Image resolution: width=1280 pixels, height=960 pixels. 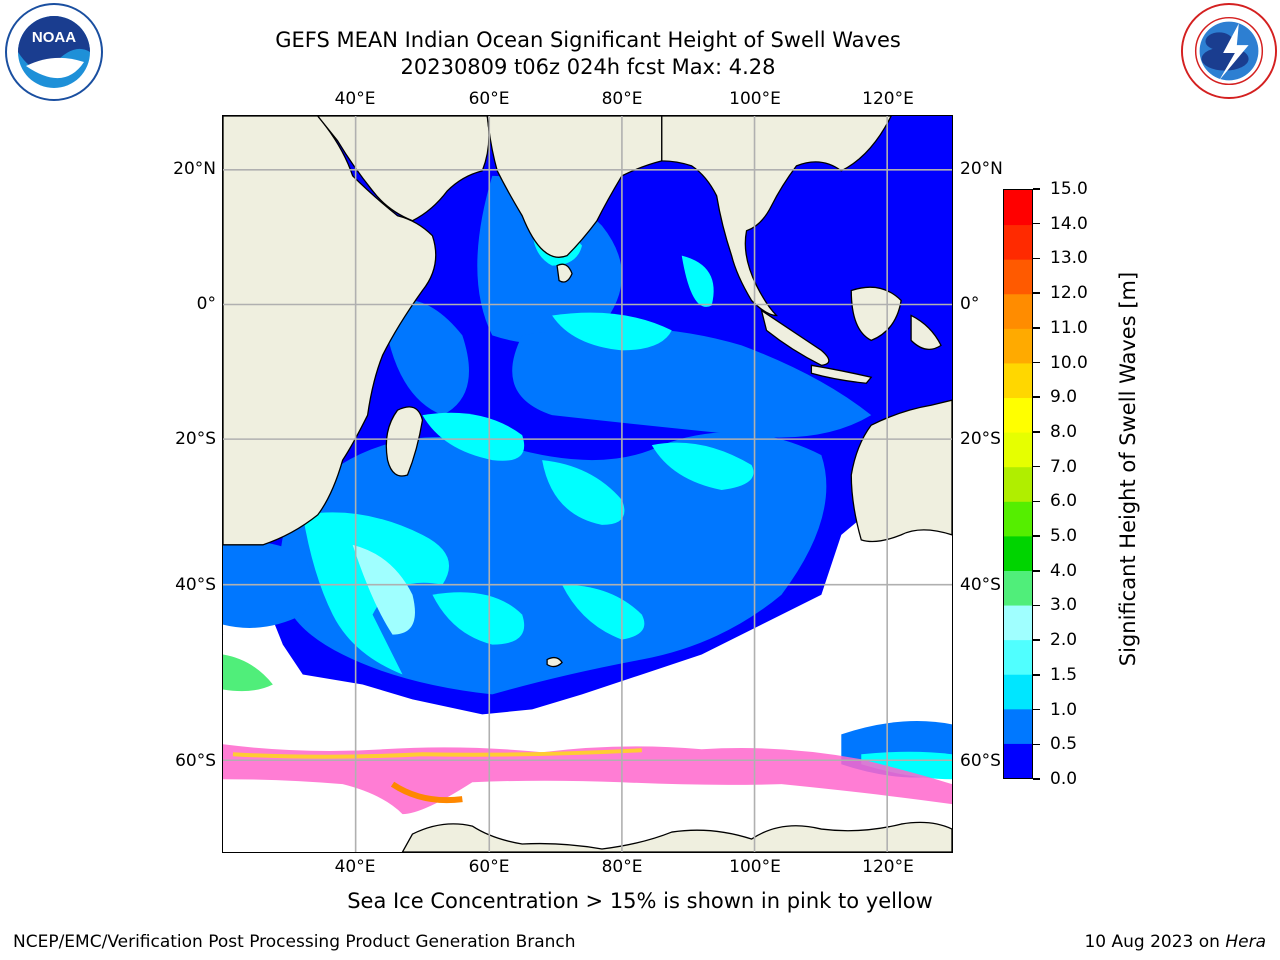 I want to click on lon-tick-top: 60°E, so click(x=489, y=99).